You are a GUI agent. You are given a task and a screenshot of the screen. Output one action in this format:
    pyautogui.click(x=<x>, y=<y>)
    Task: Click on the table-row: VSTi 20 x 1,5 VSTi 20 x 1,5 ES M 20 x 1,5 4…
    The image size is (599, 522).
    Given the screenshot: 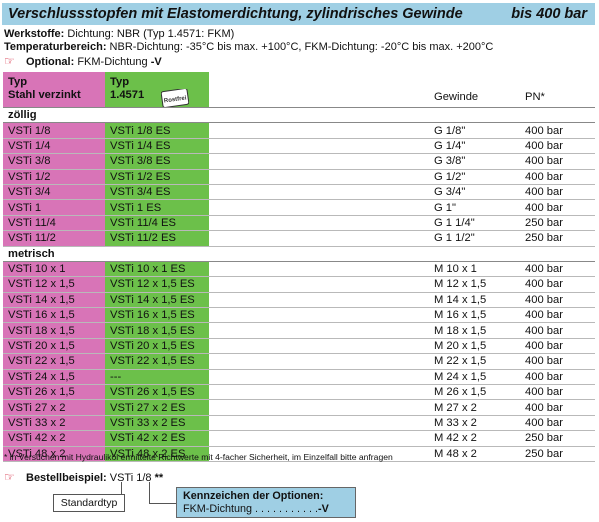 What is the action you would take?
    pyautogui.click(x=299, y=346)
    